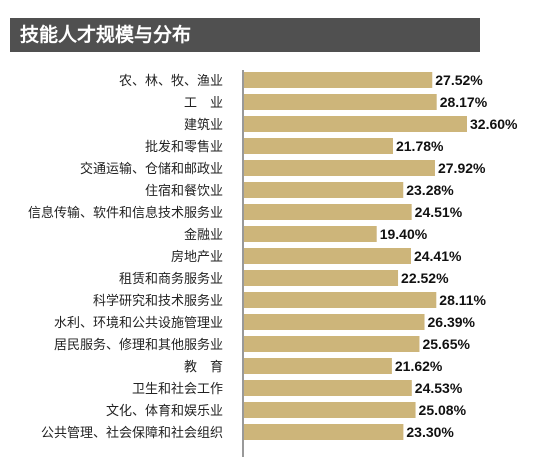  Describe the element at coordinates (158, 301) in the screenshot. I see `category-label: 科学研究和技术服务业` at that location.